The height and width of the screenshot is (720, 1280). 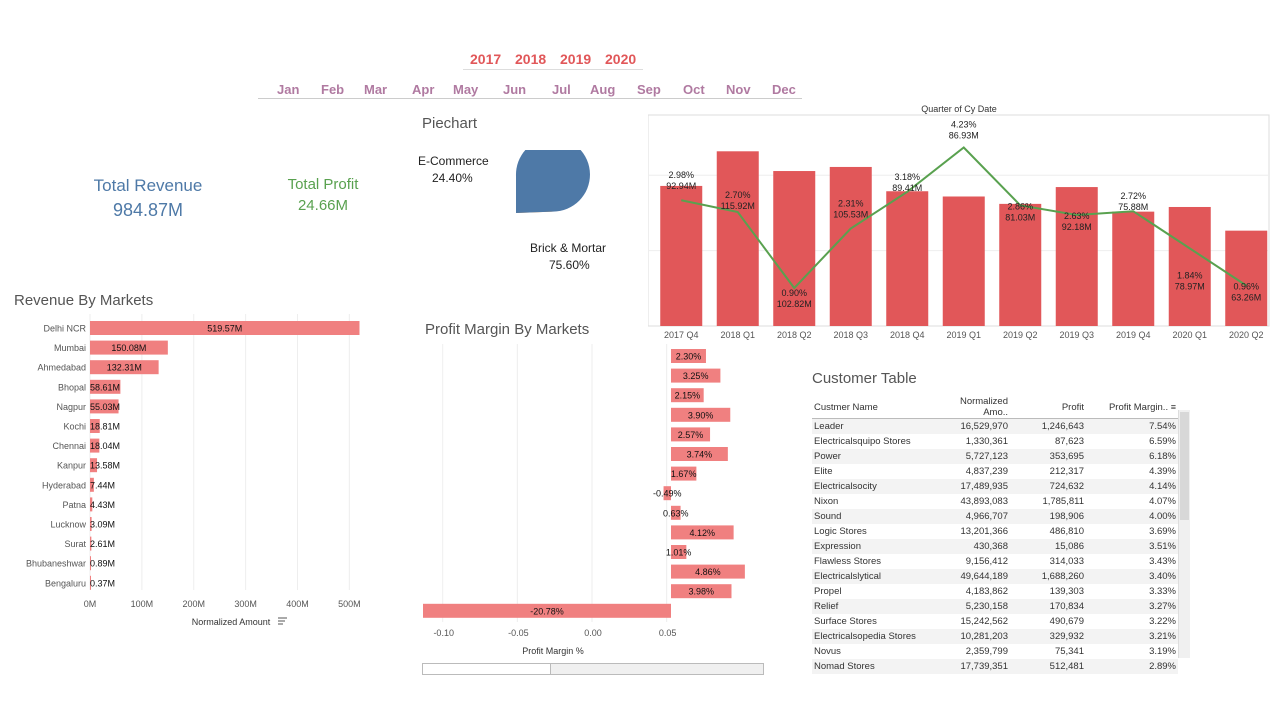 What do you see at coordinates (995, 456) in the screenshot?
I see `table-row: Power 5,727,123 353,695 6.18%` at bounding box center [995, 456].